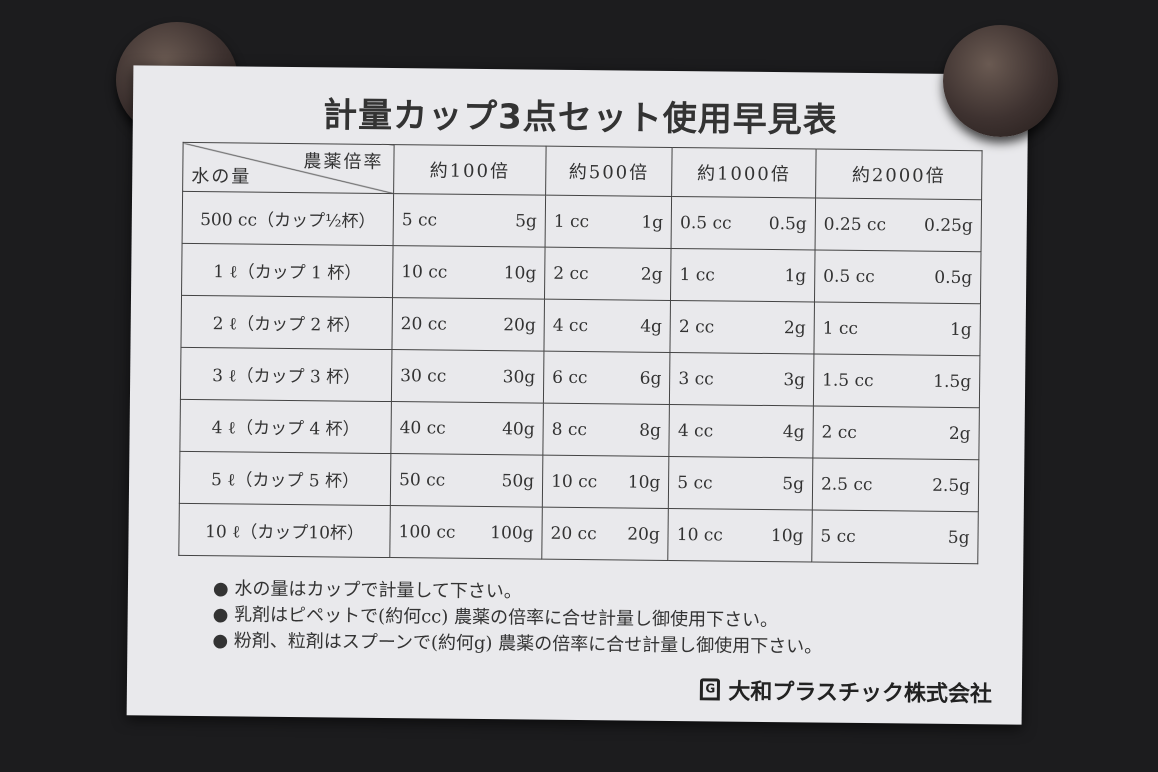 The height and width of the screenshot is (772, 1158). Describe the element at coordinates (288, 168) in the screenshot. I see `corner-header: 農薬倍率 水の量` at that location.